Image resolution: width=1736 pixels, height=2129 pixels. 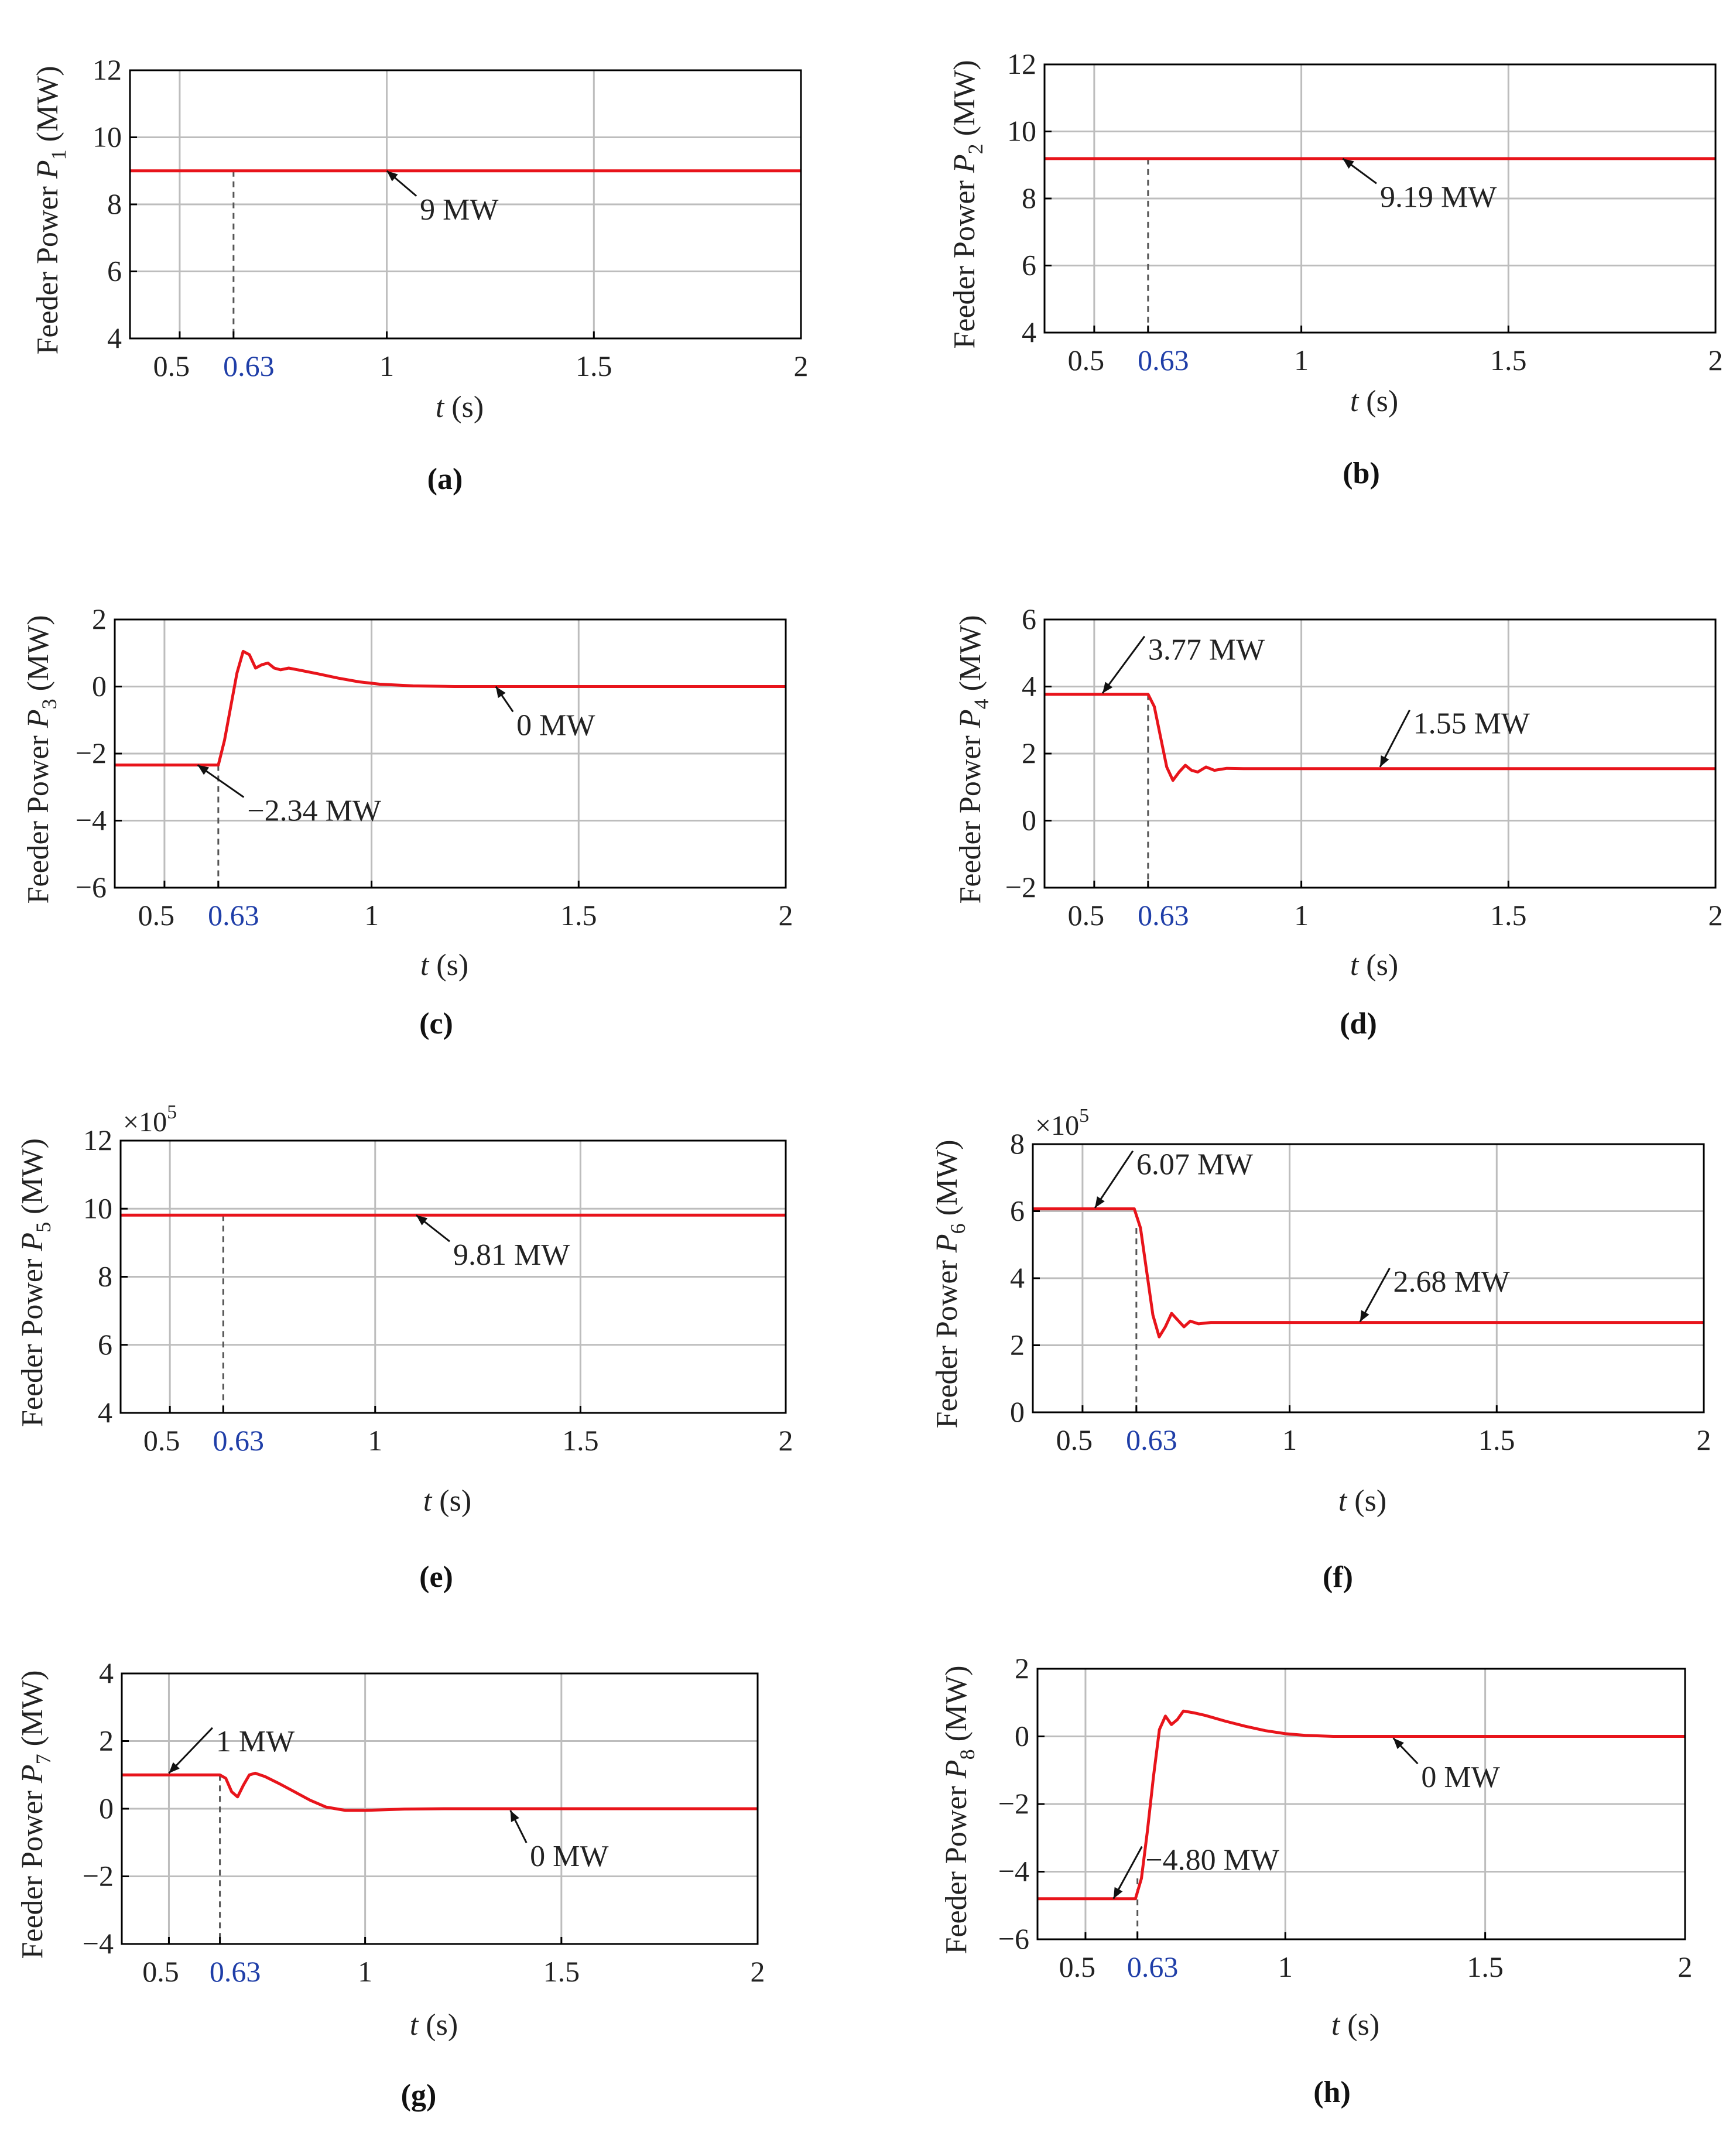 What do you see at coordinates (1451, 1282) in the screenshot?
I see `annotation-label: 2.68 MW` at bounding box center [1451, 1282].